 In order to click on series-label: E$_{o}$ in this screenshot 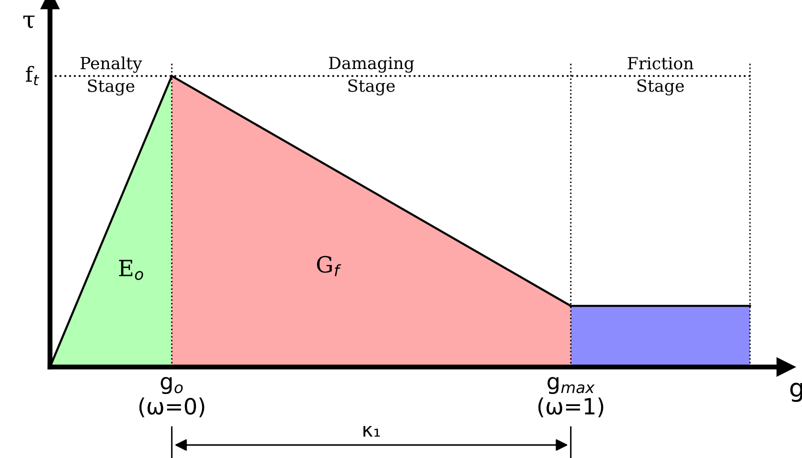, I will do `click(131, 270)`.